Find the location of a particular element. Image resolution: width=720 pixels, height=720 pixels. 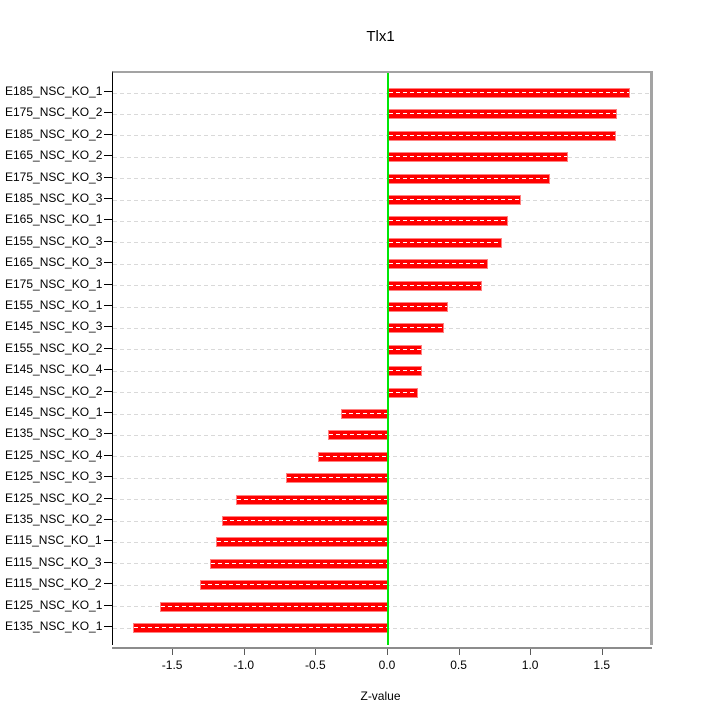

y-tick-label: E125_NSC_KO_4 is located at coordinates (54, 454).